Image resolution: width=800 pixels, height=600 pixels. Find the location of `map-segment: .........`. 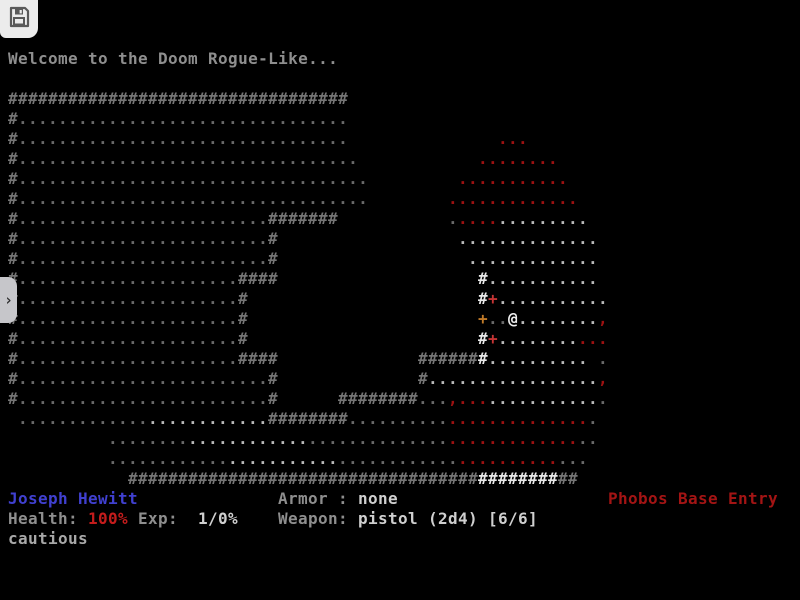

map-segment: ......... is located at coordinates (543, 218).